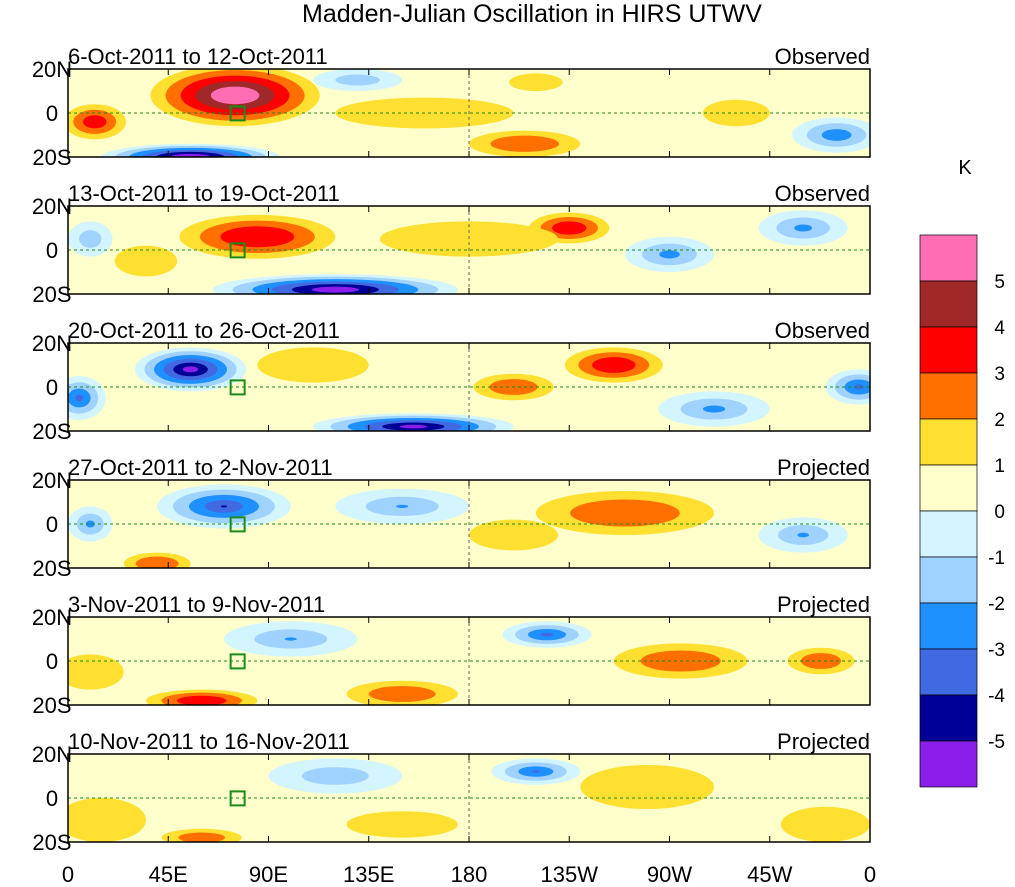 This screenshot has height=887, width=1015. What do you see at coordinates (268, 874) in the screenshot?
I see `x-tick-label: 90E` at bounding box center [268, 874].